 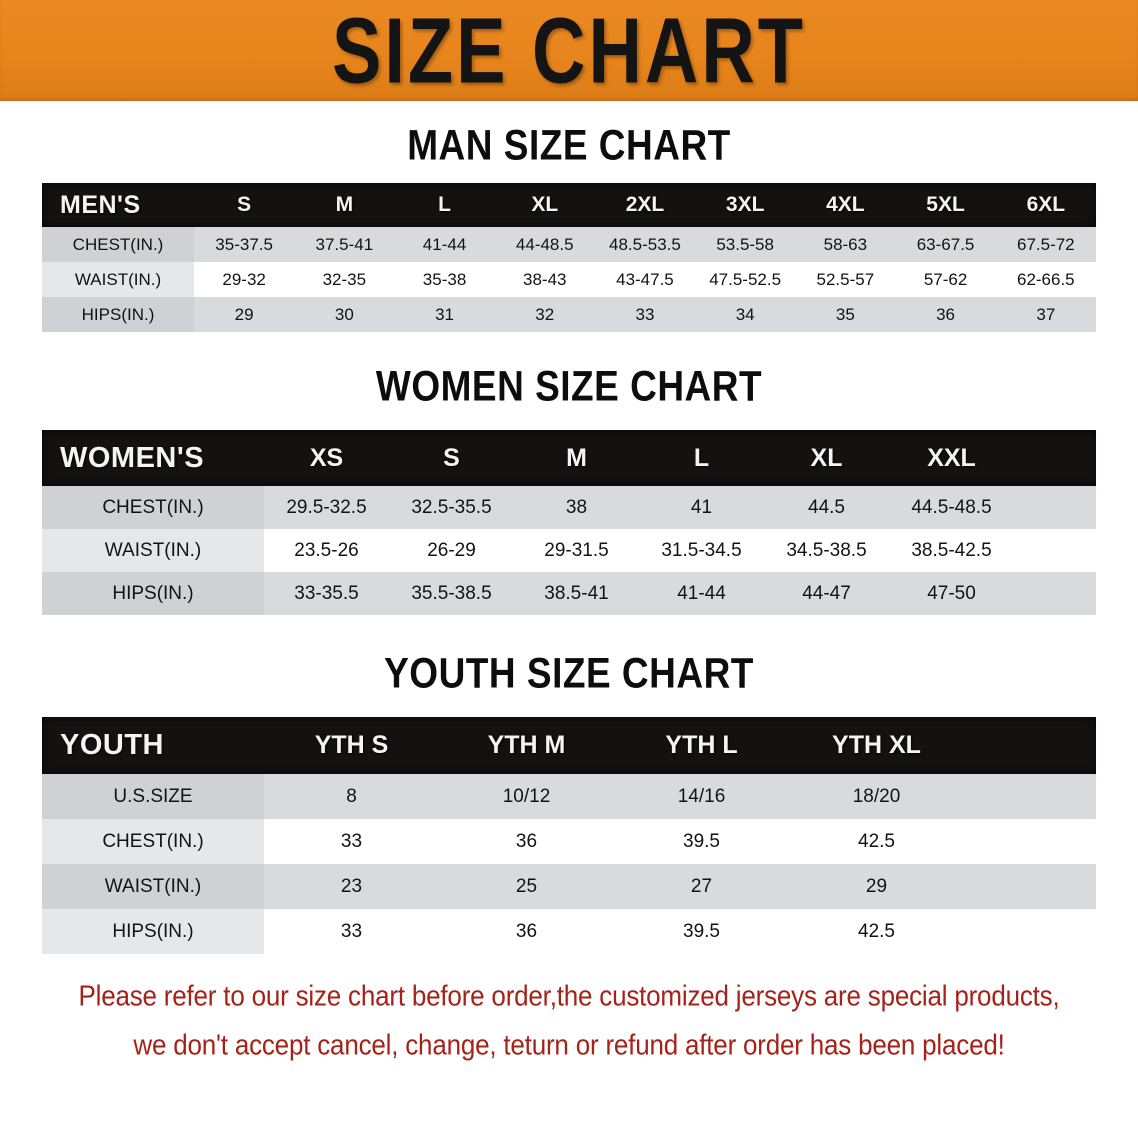 I want to click on youth-corner-label: YOUTH, so click(x=112, y=745).